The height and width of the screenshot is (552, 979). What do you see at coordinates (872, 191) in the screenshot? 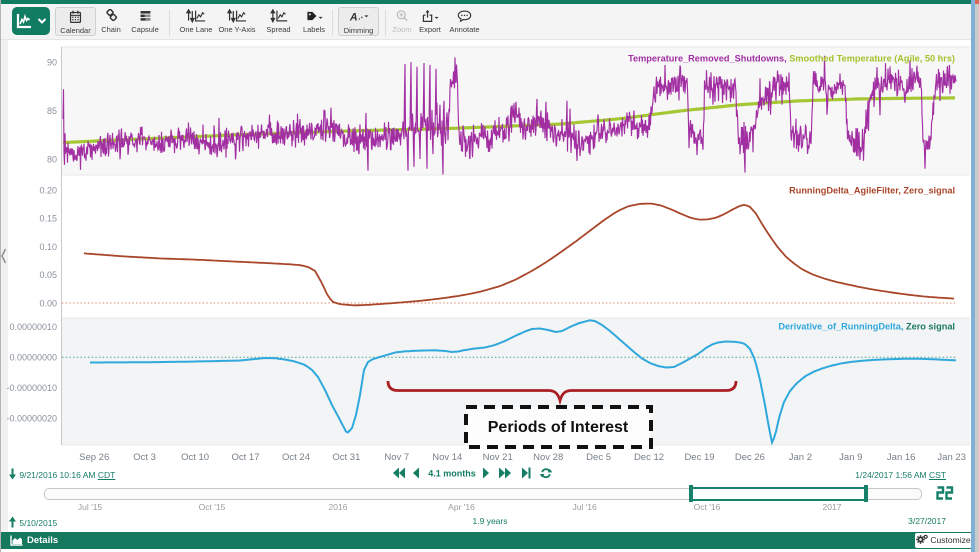
I see `svg-text:RunningDelta_AgileFilter, Zero: RunningDelta_AgileFilter, Zero_signal` at bounding box center [872, 191].